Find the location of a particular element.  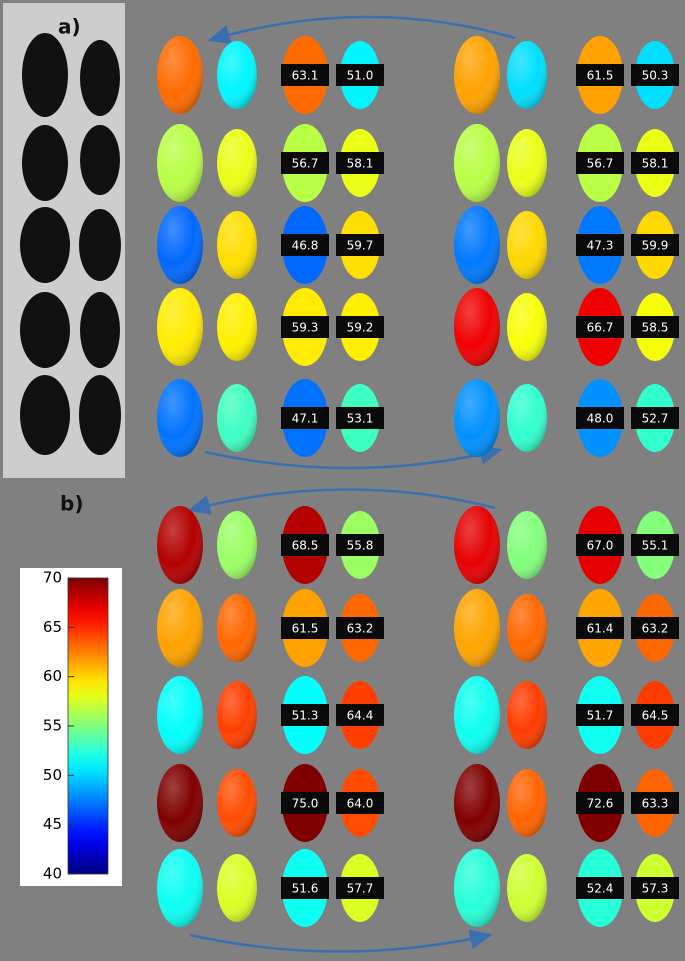

value-label: 50.3 is located at coordinates (655, 76).